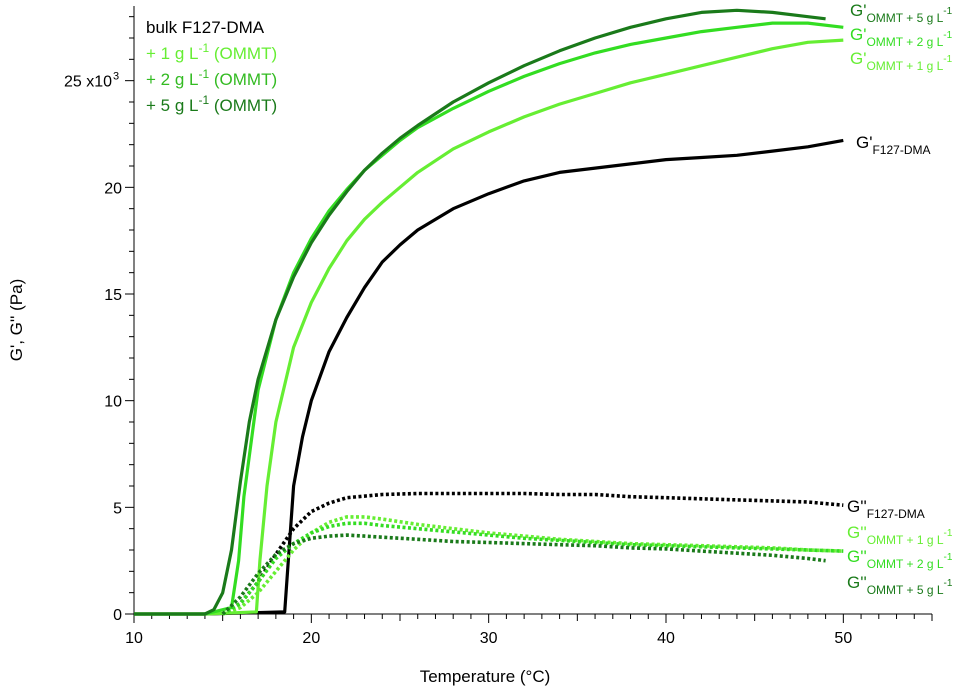  I want to click on series-end-label: G'OMMT + 2 g L-1, so click(901, 37).